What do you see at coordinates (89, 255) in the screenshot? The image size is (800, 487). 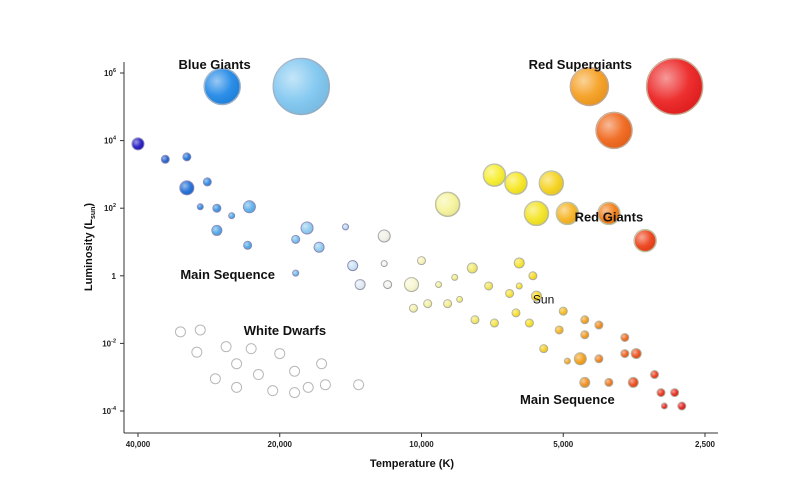 I see `y-axis-title-main: Luminosity (L` at bounding box center [89, 255].